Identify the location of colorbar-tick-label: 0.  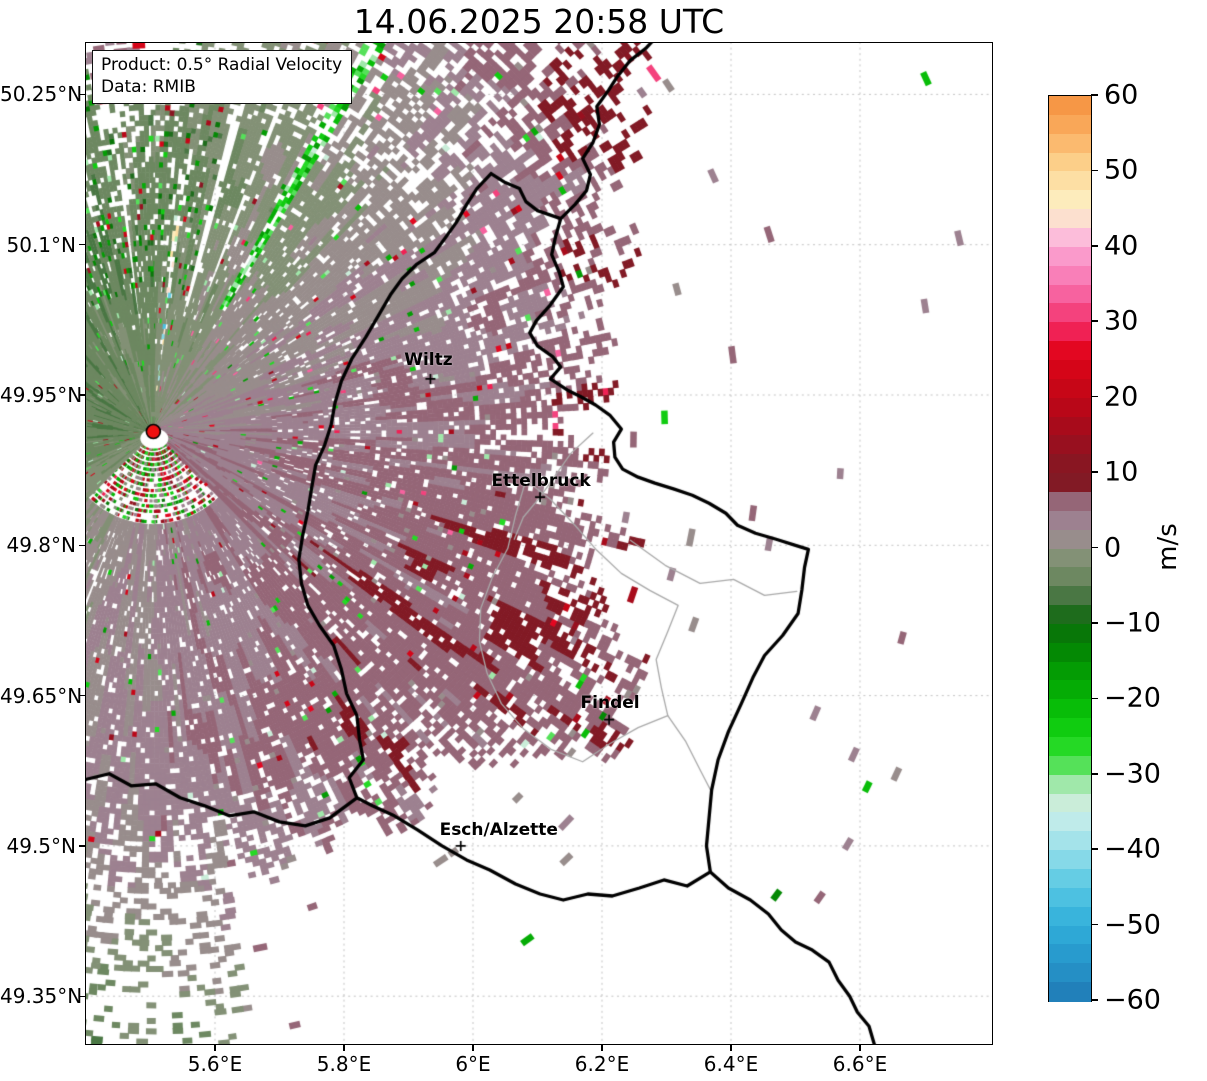
(1113, 547).